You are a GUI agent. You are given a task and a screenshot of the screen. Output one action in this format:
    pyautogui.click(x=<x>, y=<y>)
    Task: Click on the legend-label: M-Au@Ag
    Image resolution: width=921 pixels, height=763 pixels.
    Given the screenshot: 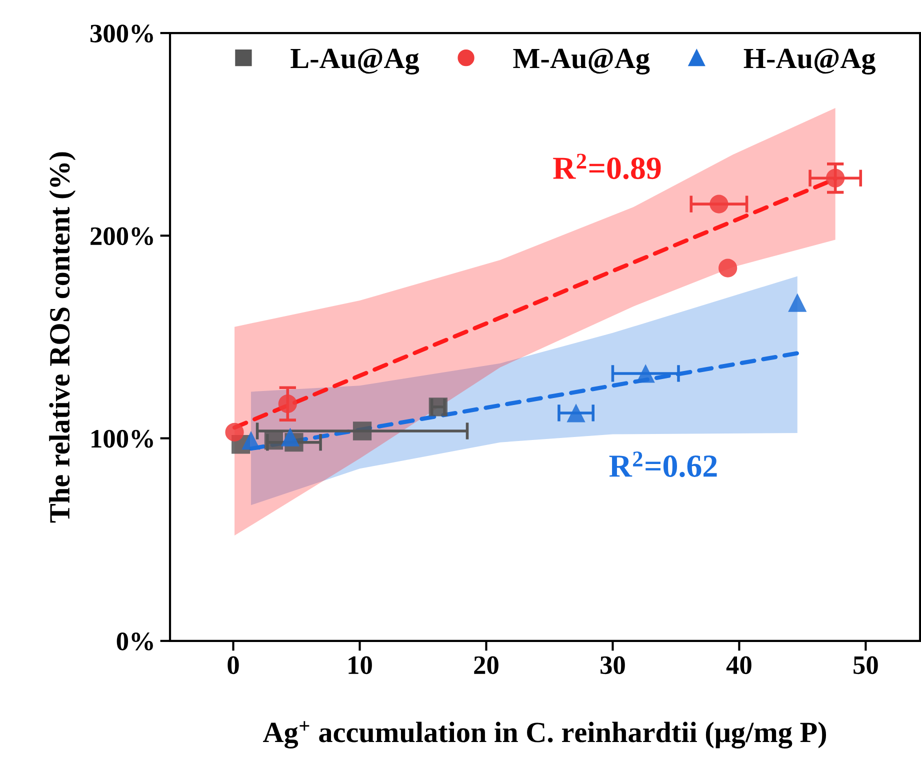 What is the action you would take?
    pyautogui.click(x=581, y=61)
    